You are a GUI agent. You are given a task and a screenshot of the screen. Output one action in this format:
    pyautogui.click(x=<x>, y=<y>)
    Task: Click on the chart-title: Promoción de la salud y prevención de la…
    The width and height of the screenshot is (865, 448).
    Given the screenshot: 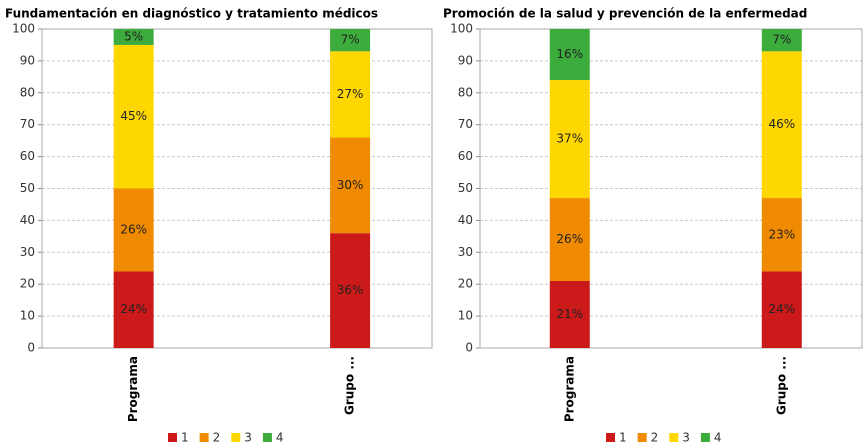 What is the action you would take?
    pyautogui.click(x=625, y=14)
    